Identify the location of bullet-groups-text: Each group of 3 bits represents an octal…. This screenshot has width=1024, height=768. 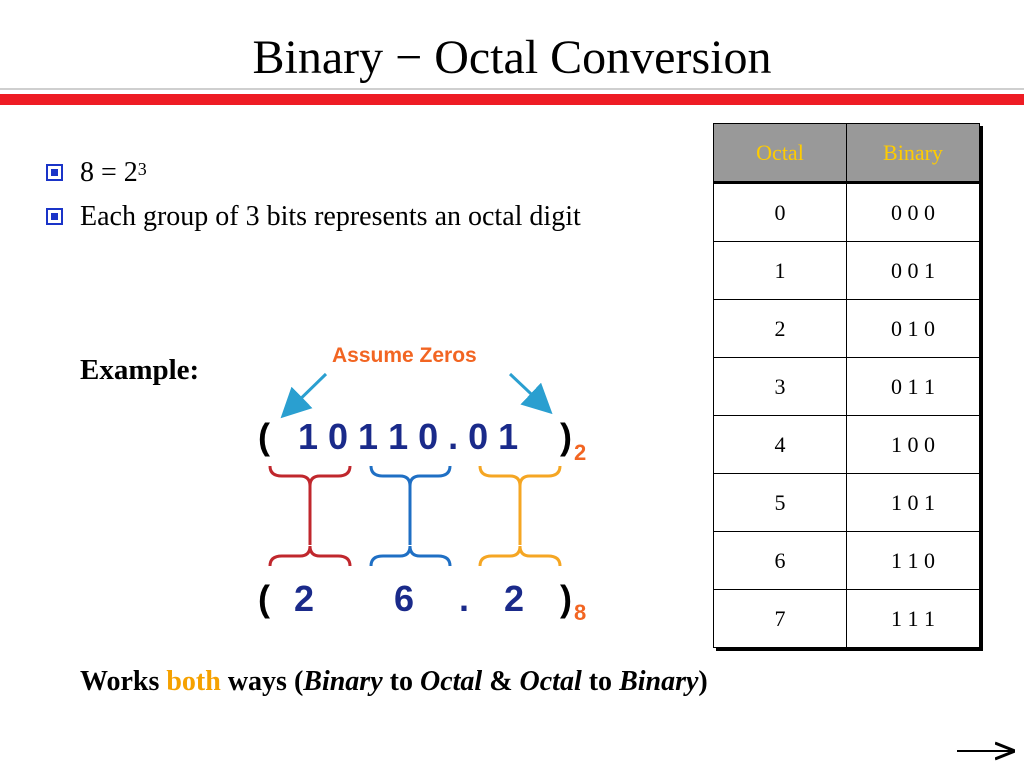
(330, 216).